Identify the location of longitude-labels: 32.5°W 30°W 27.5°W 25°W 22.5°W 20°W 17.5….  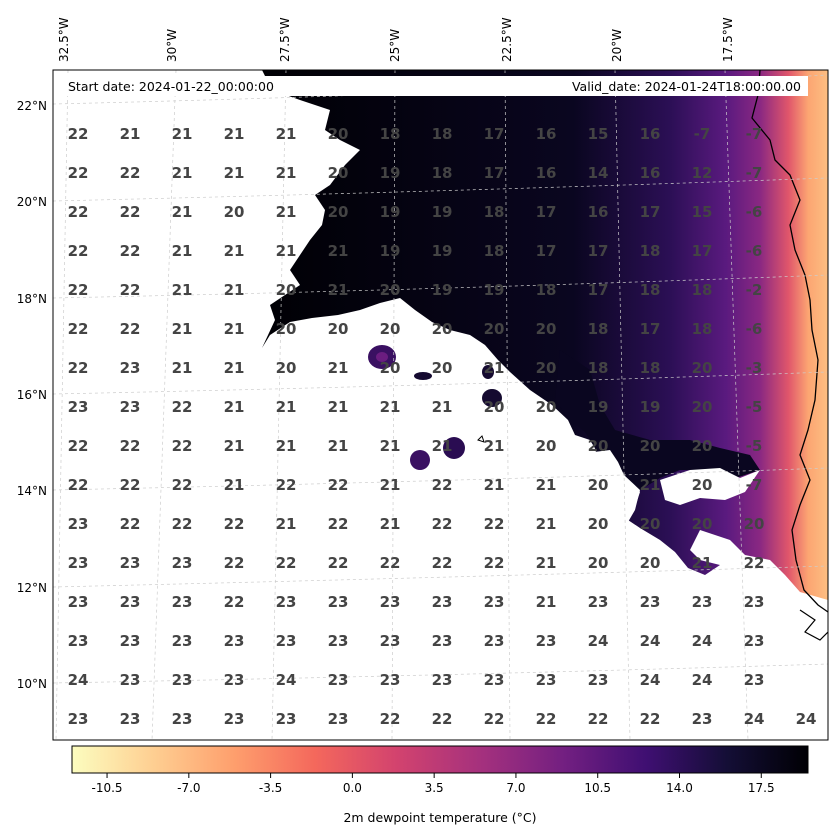
(396, 39).